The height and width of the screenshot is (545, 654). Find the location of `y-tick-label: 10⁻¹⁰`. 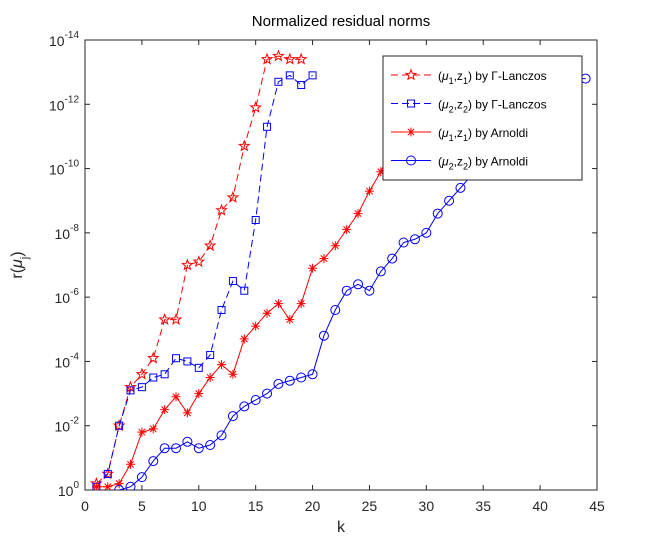

y-tick-label: 10⁻¹⁰ is located at coordinates (64, 168).